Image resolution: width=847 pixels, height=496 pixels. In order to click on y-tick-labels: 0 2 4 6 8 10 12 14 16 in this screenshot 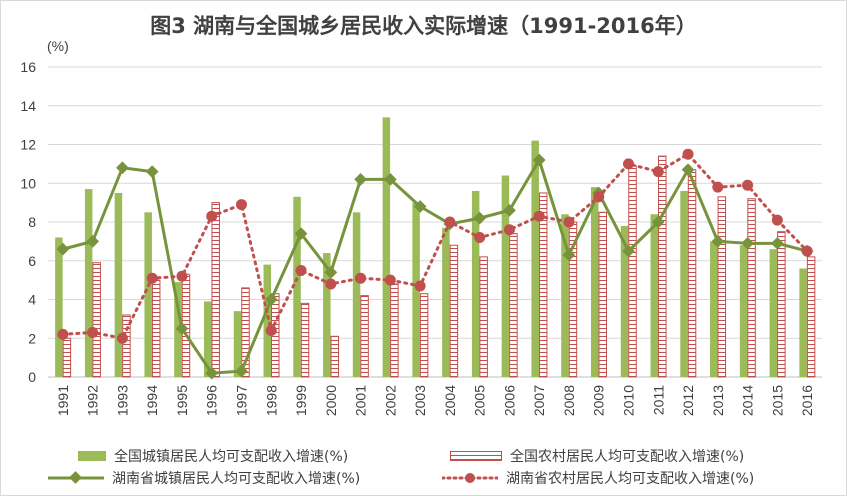, I will do `click(28, 222)`.